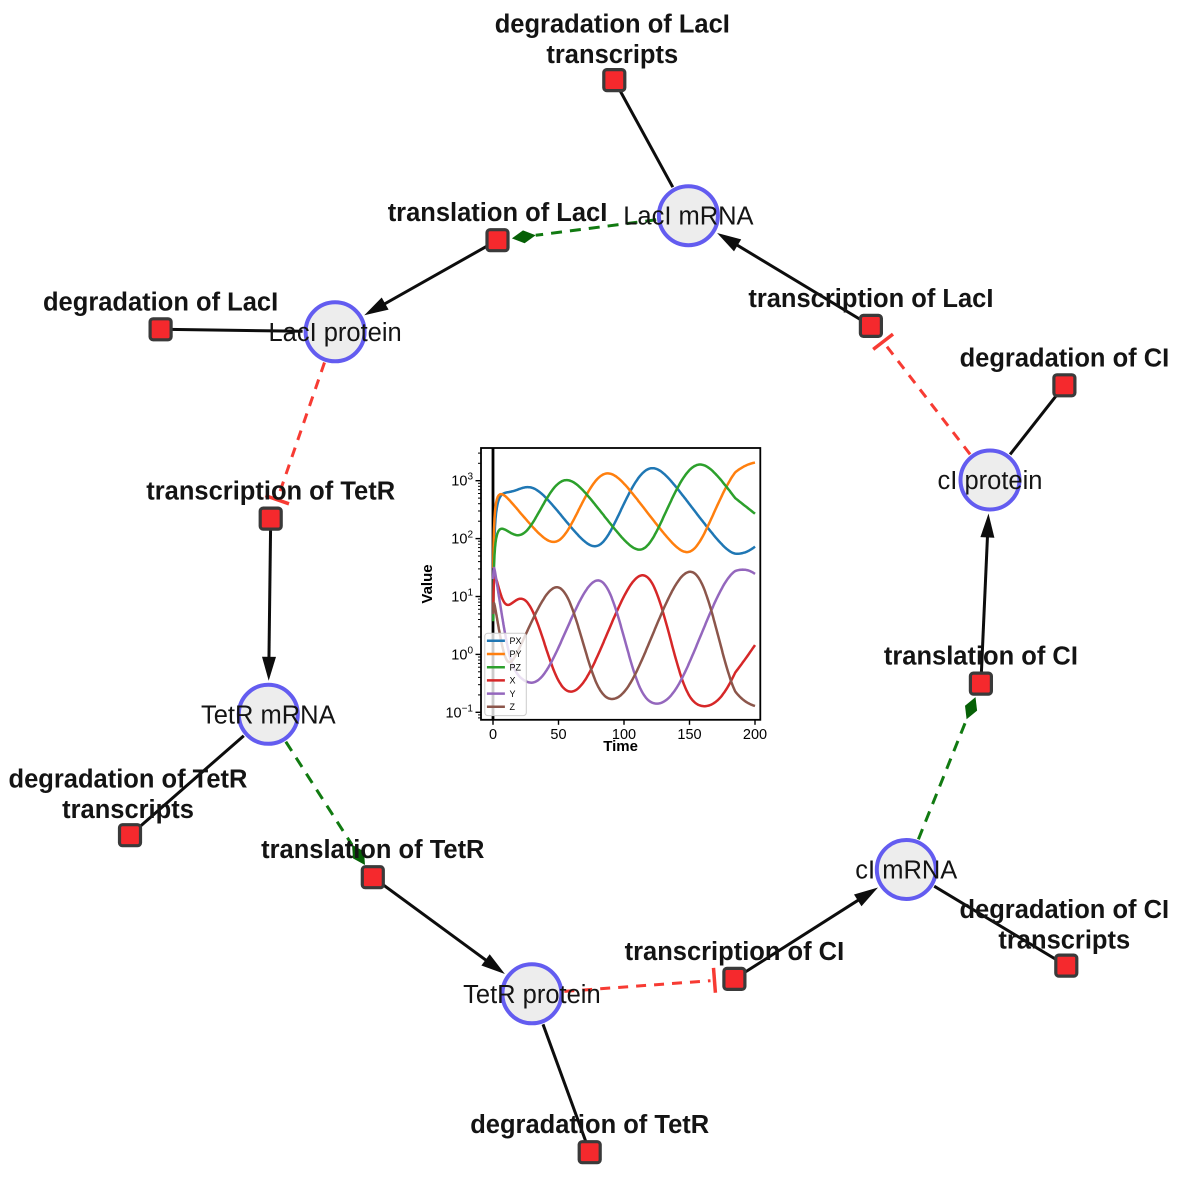 Image resolution: width=1189 pixels, height=1200 pixels. I want to click on svg-text: 50, so click(558, 735).